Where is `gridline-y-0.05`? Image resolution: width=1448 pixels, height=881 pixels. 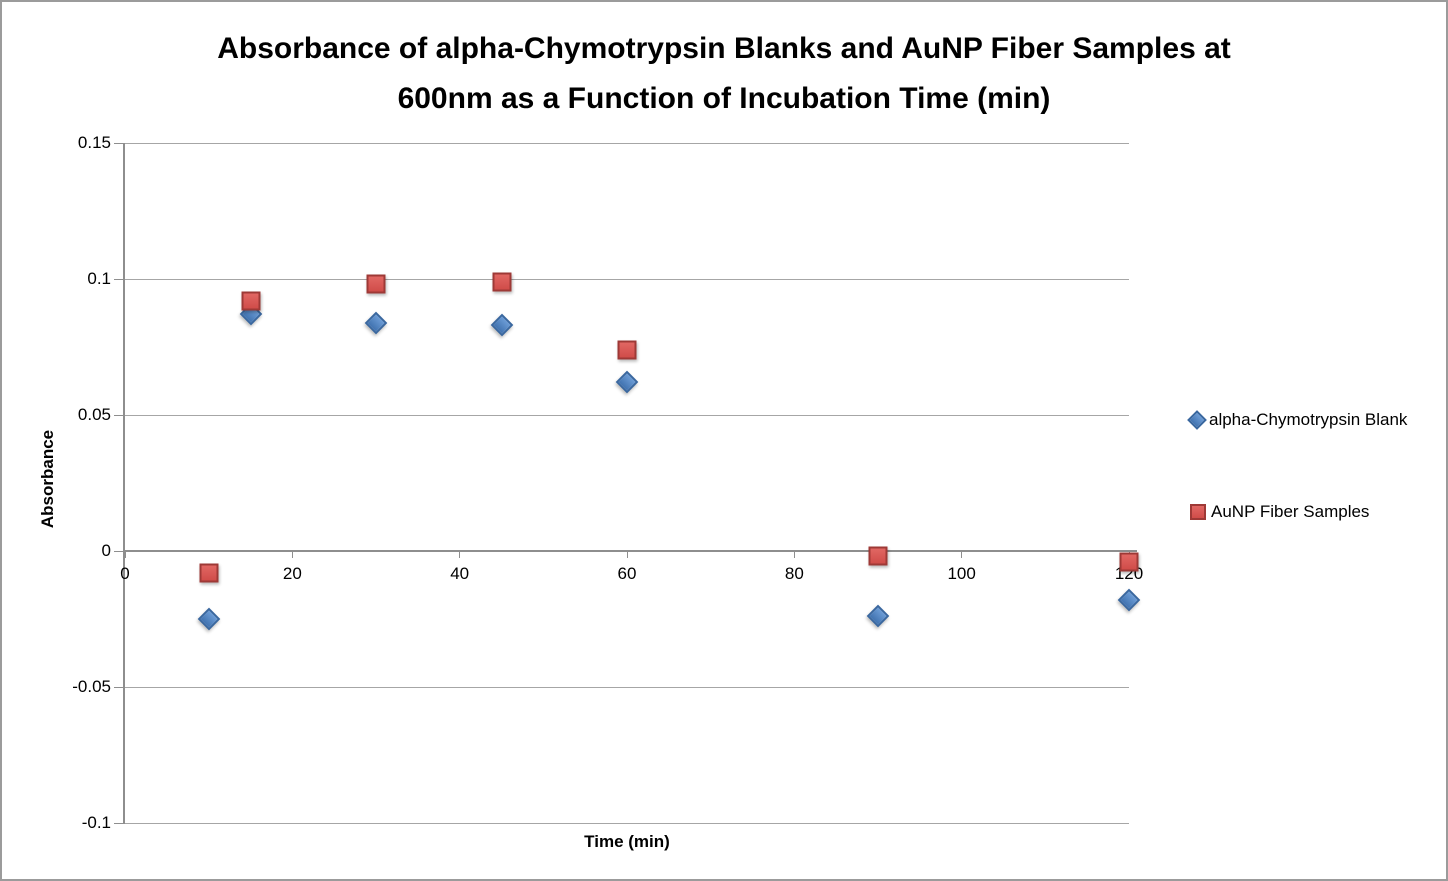 gridline-y-0.05 is located at coordinates (627, 415).